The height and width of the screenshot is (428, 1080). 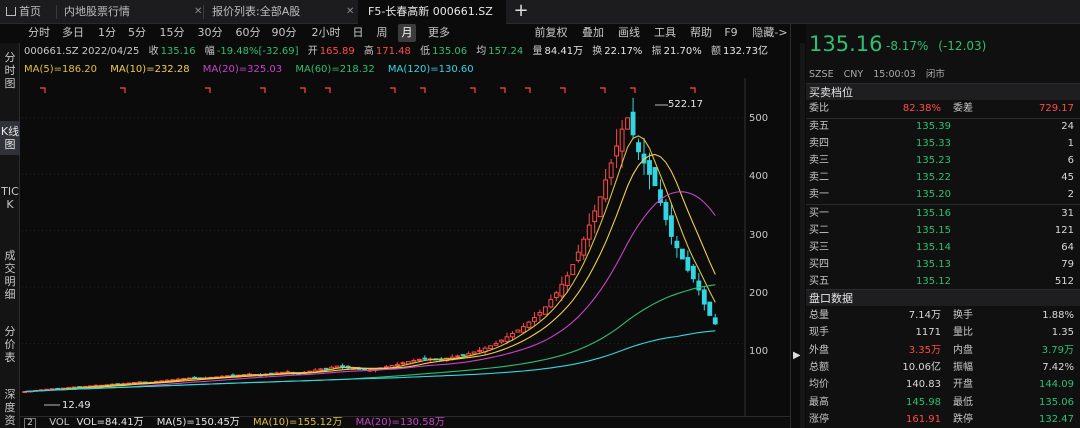 What do you see at coordinates (770, 32) in the screenshot?
I see `hide-panel-button: 隐藏->` at bounding box center [770, 32].